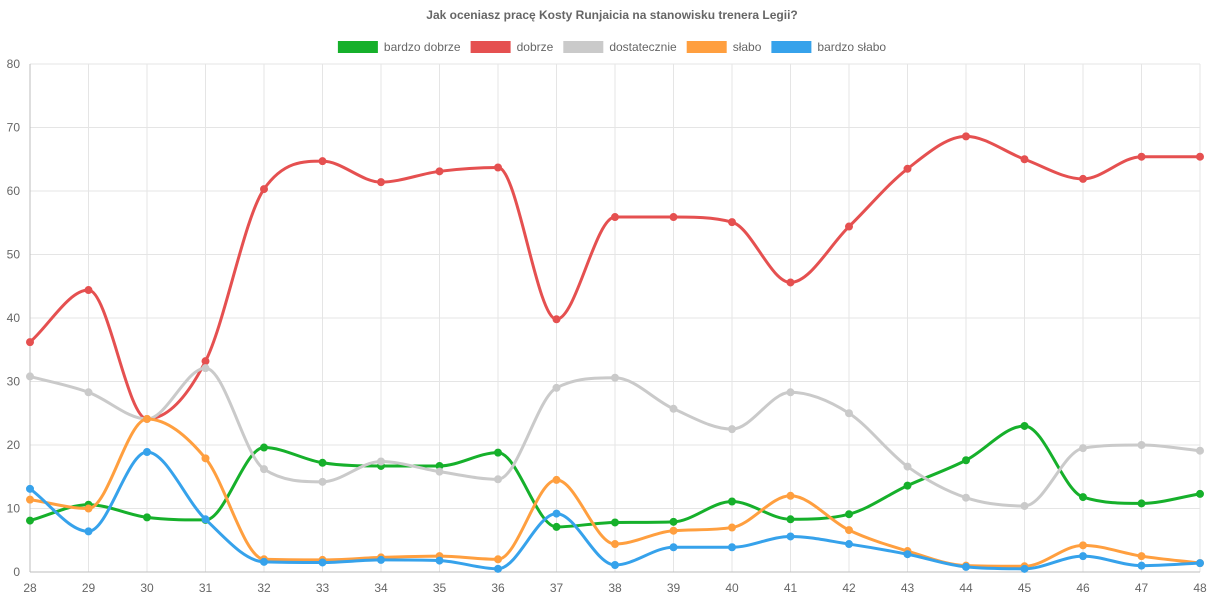  Describe the element at coordinates (512, 47) in the screenshot. I see `legend-item: dobrze` at that location.